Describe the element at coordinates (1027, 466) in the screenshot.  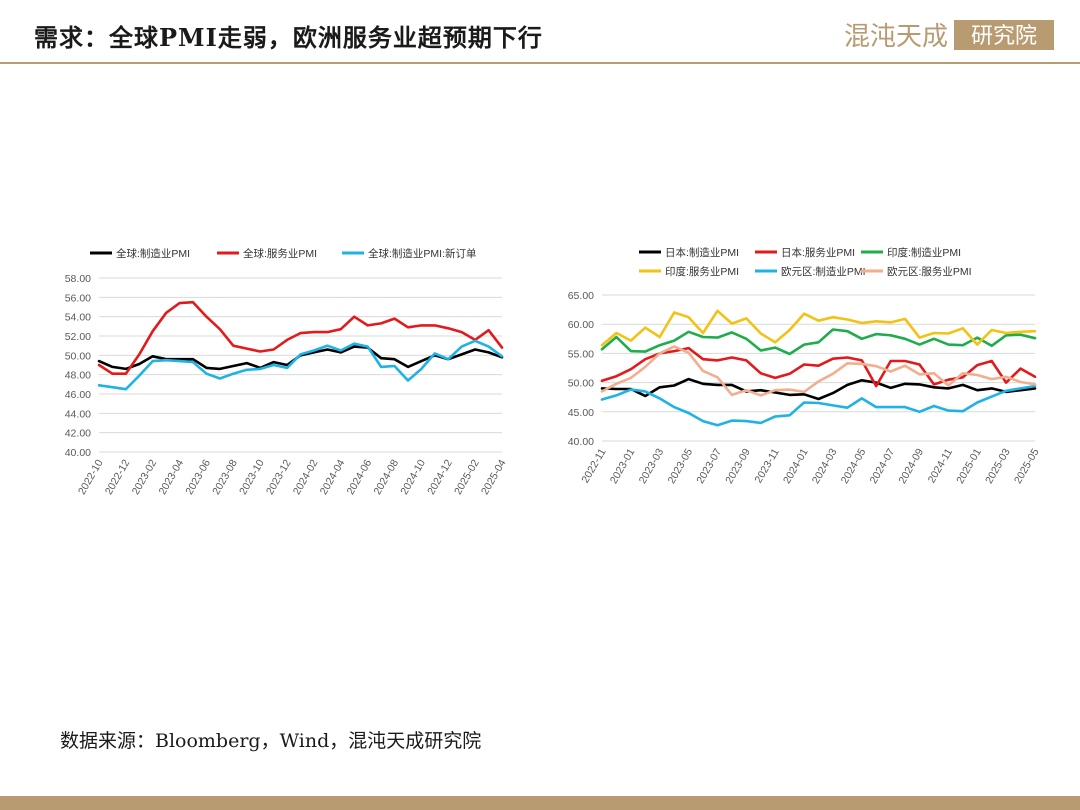
I see `x-tick-label: 2025-05` at that location.